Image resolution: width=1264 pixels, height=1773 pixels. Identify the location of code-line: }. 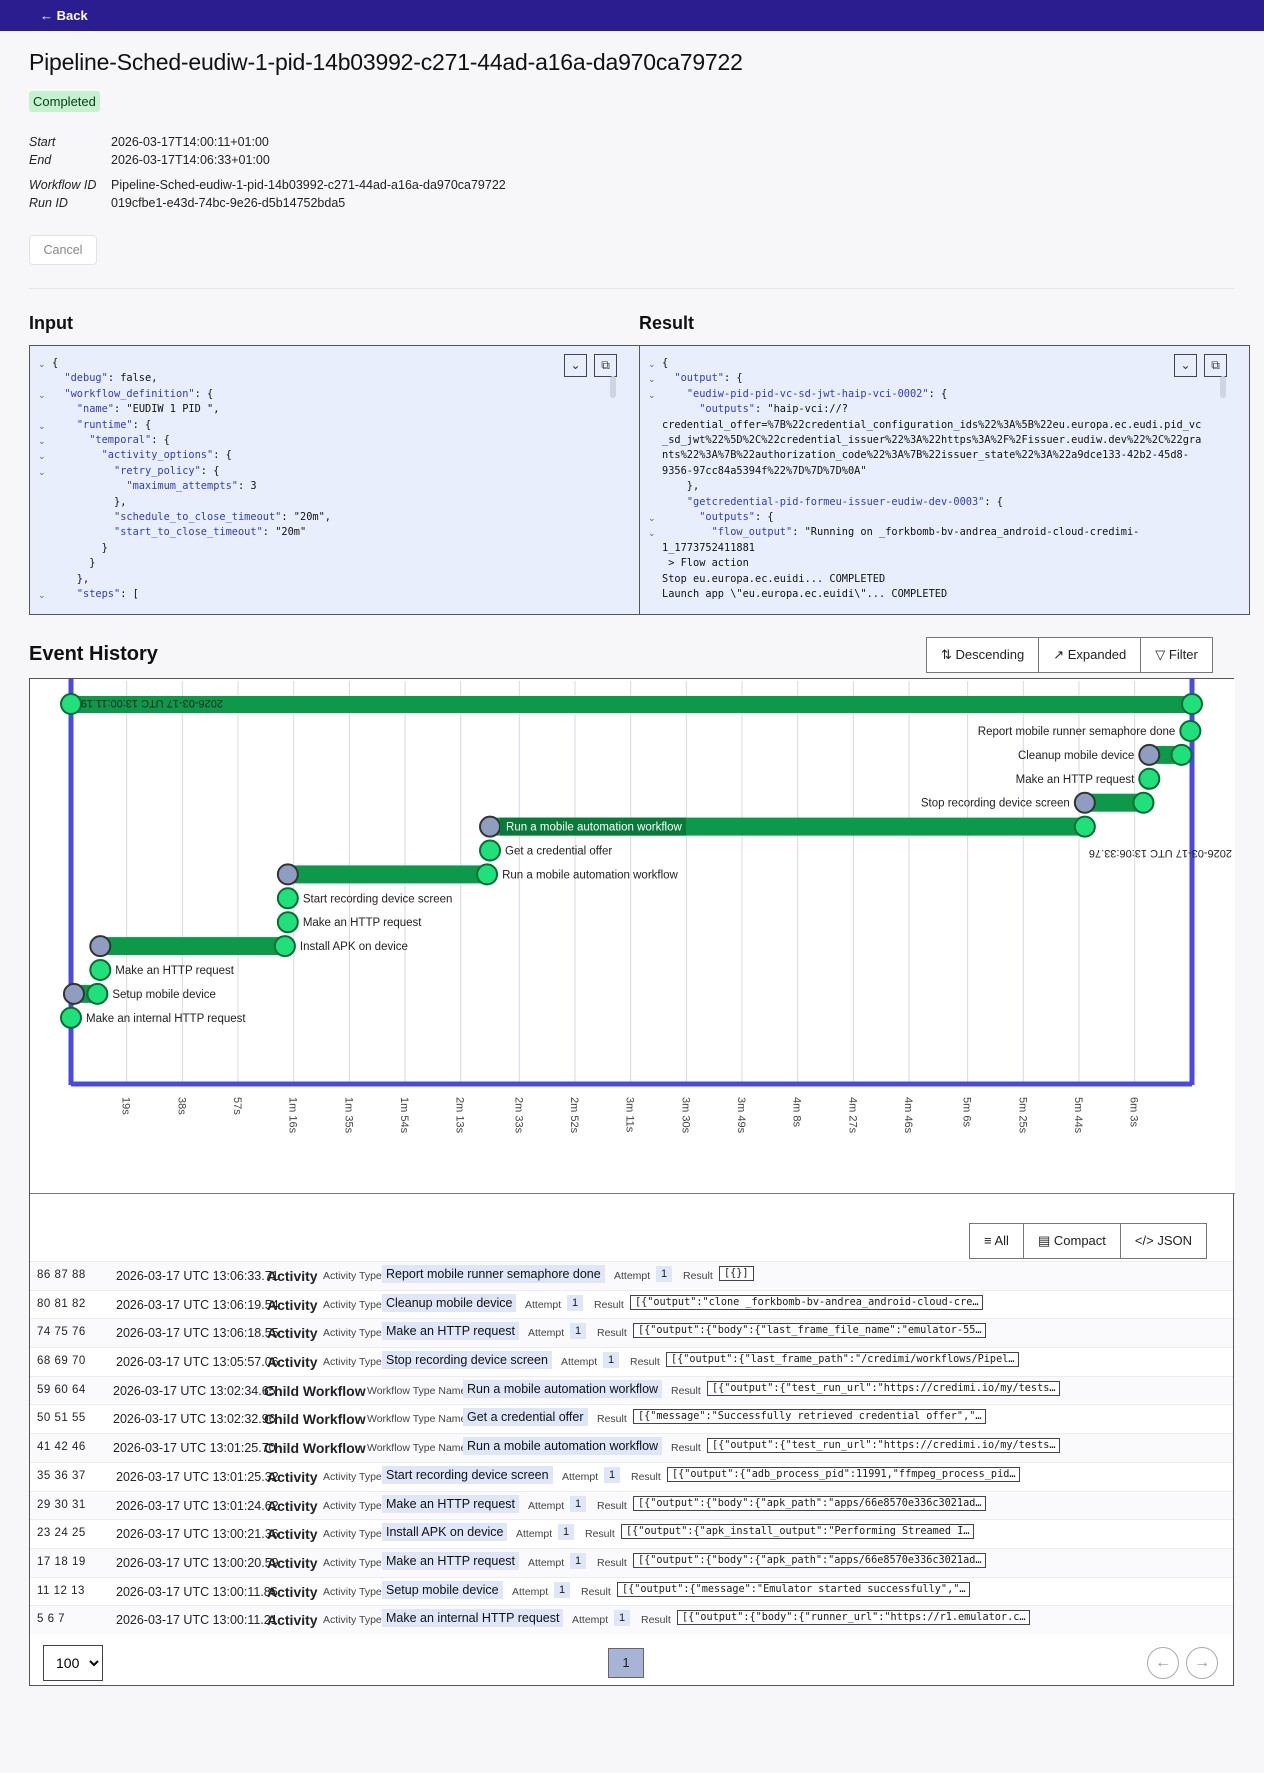
(80, 547).